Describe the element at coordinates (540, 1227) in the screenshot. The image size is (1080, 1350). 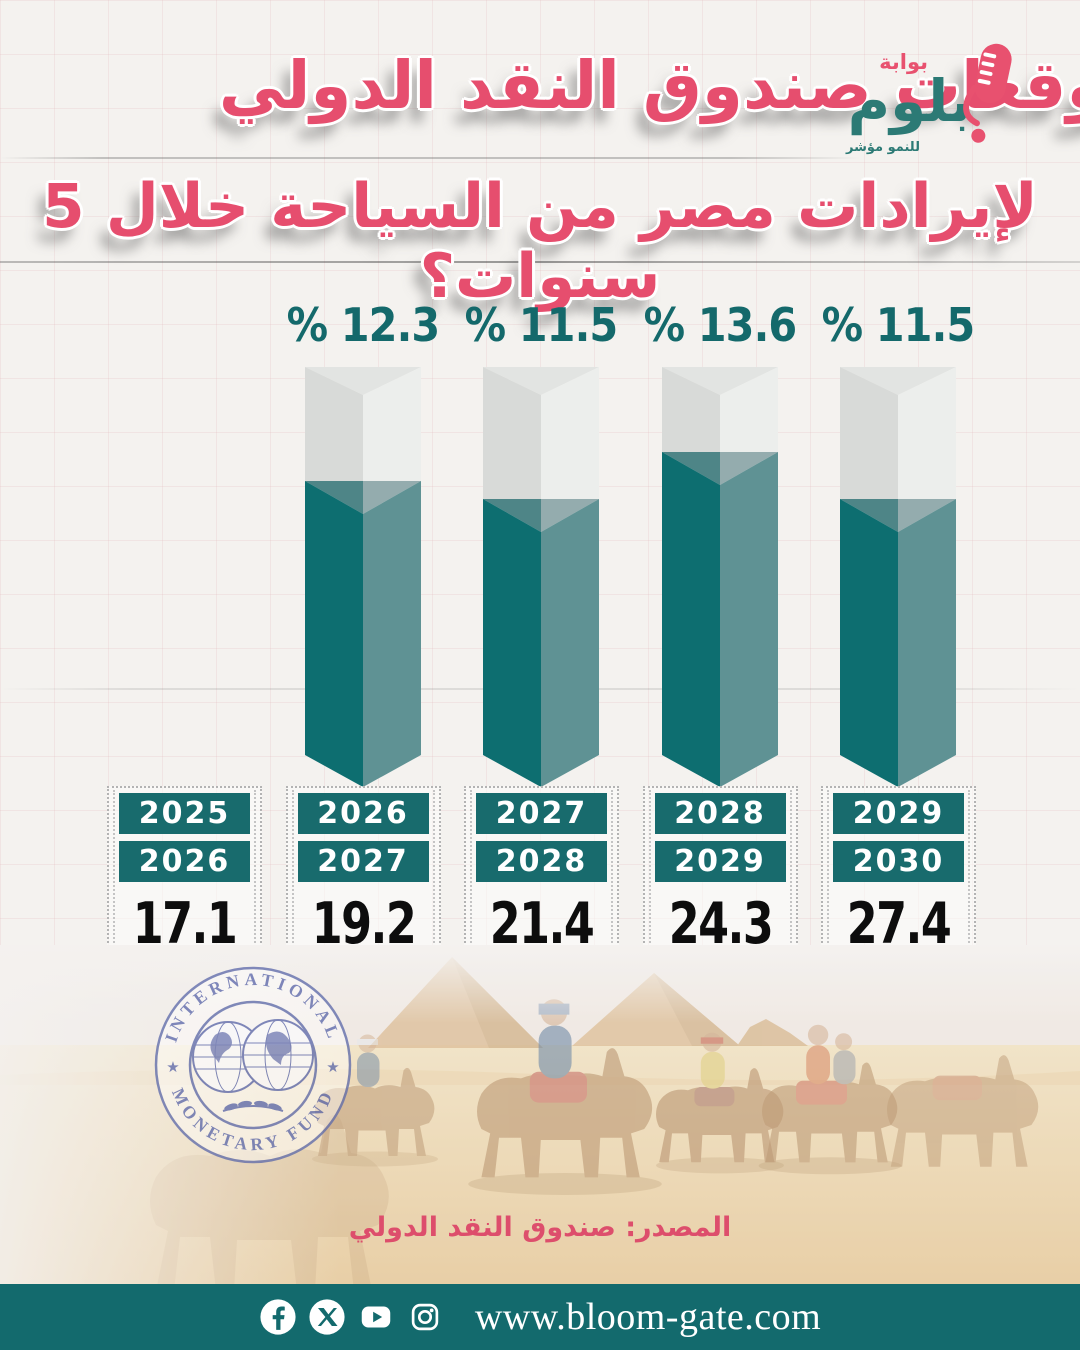
I see `source-label: المصدر: صندوق النقد الدولي` at that location.